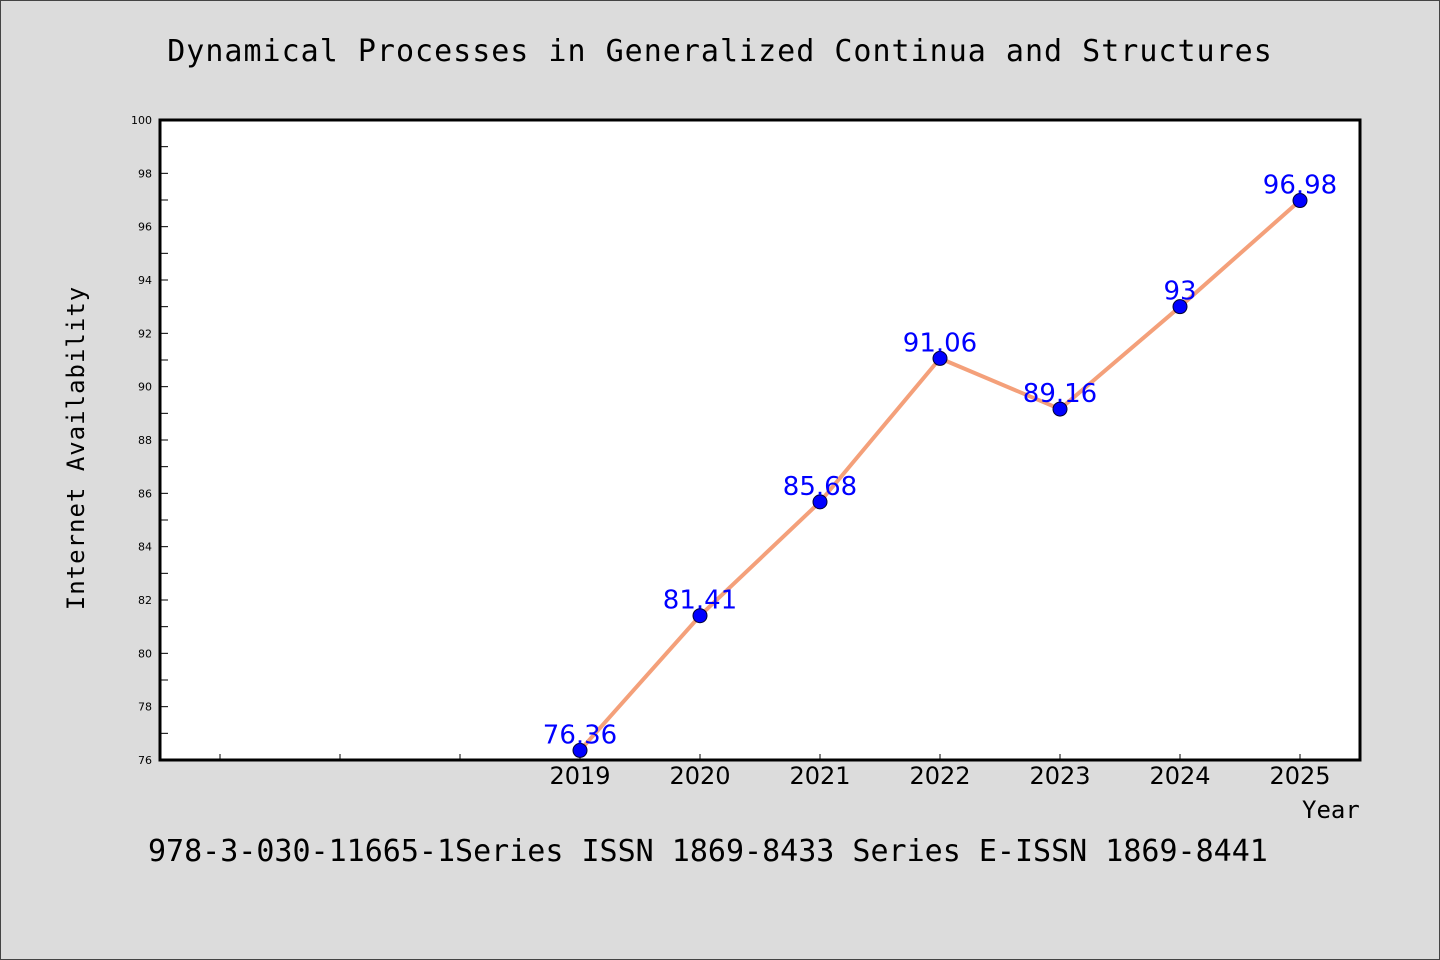  What do you see at coordinates (699, 776) in the screenshot?
I see `x-tick-label: 2020` at bounding box center [699, 776].